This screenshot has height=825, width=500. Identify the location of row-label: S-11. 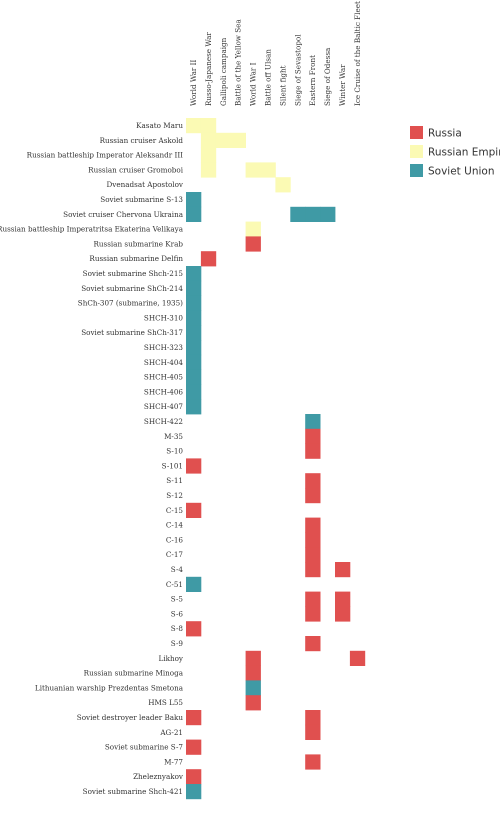
(174, 480).